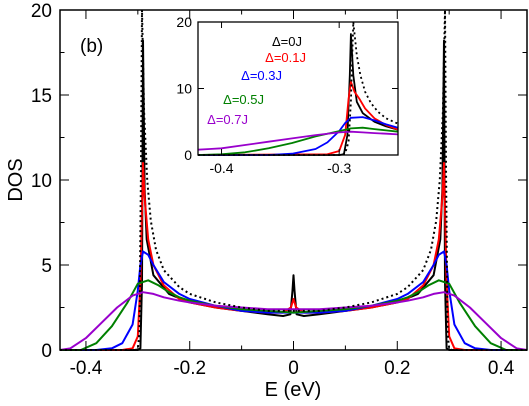 This screenshot has height=406, width=529. I want to click on inset-series-1-line, so click(298, 118).